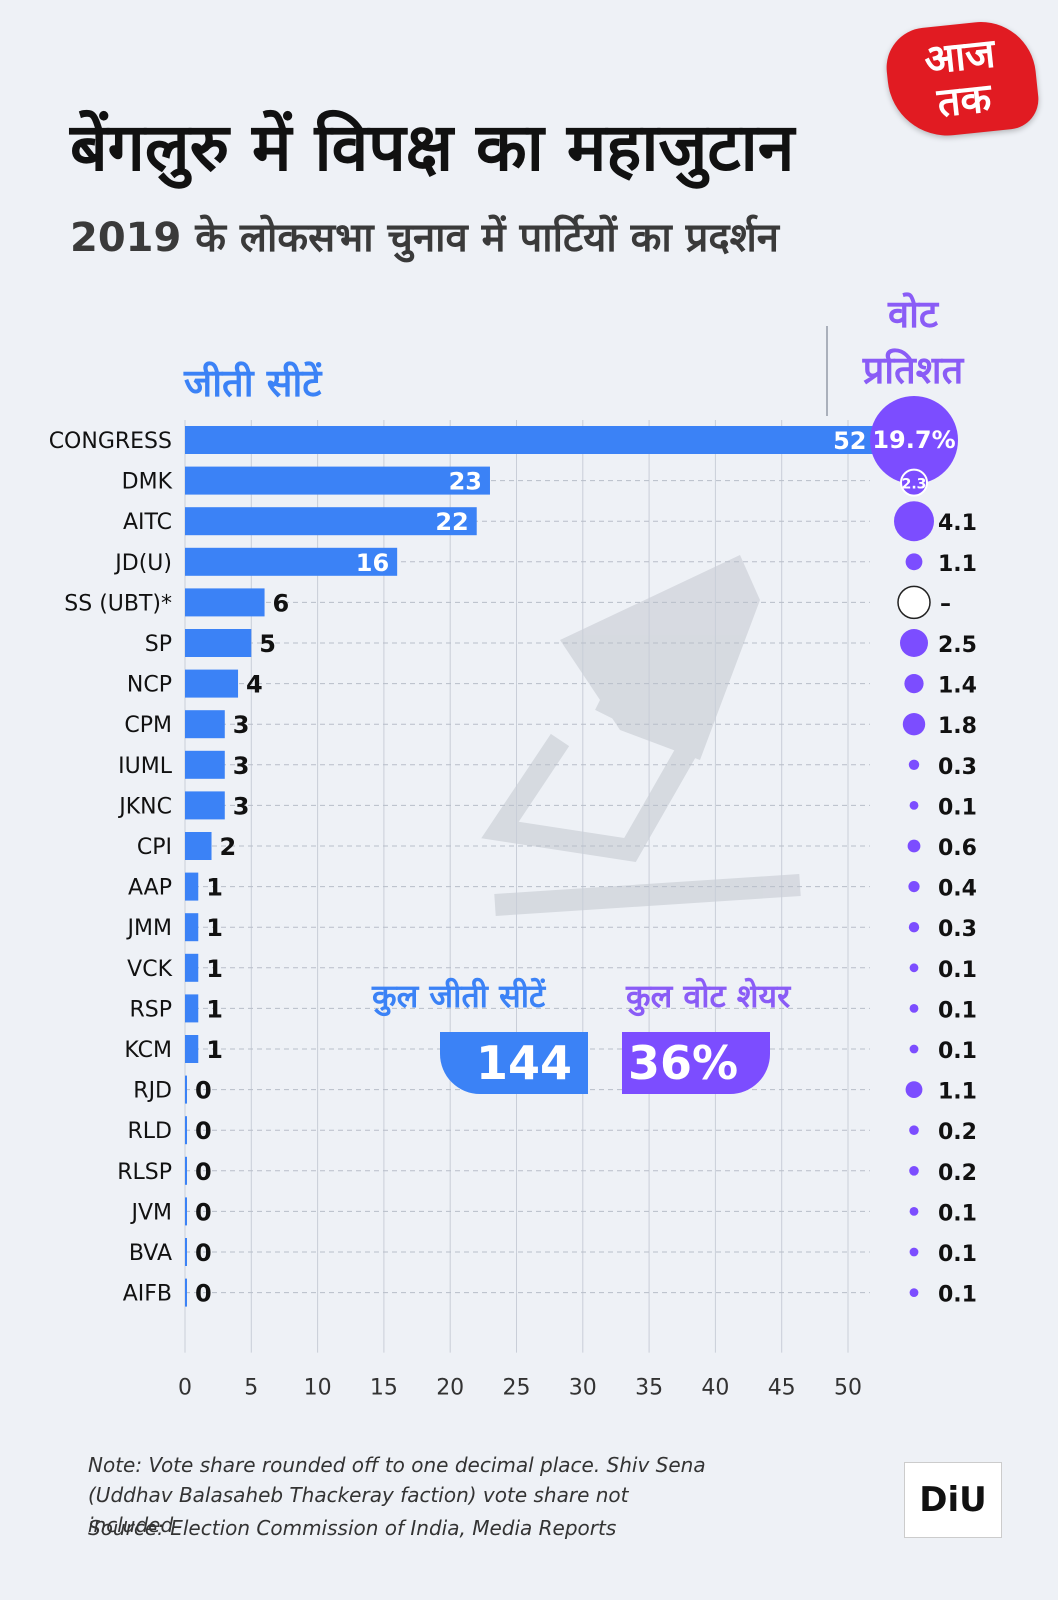  What do you see at coordinates (696, 1063) in the screenshot?
I see `total-vote-value: 36%` at bounding box center [696, 1063].